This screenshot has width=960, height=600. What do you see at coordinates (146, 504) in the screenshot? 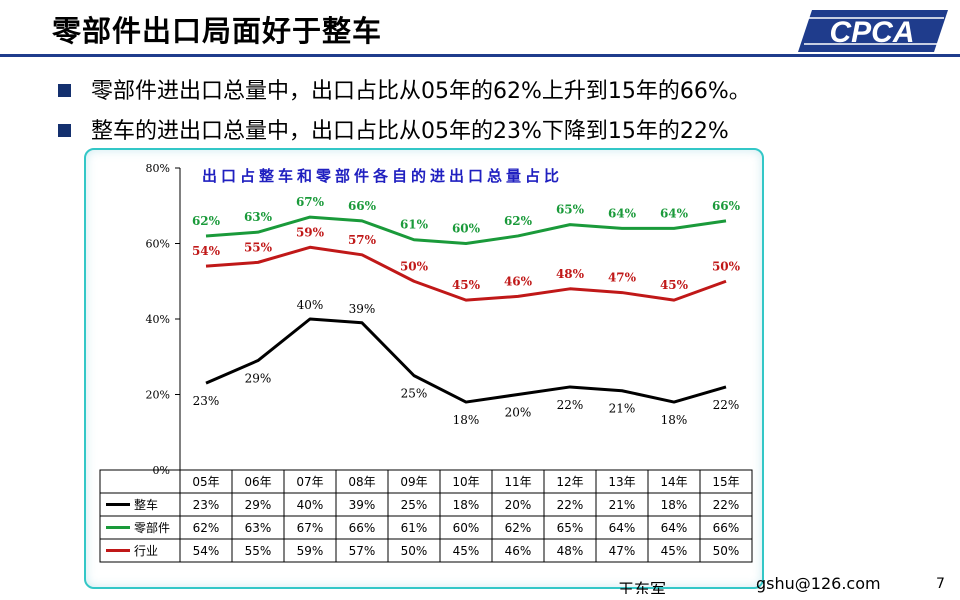
I see `legend-label: 整车` at bounding box center [146, 504].